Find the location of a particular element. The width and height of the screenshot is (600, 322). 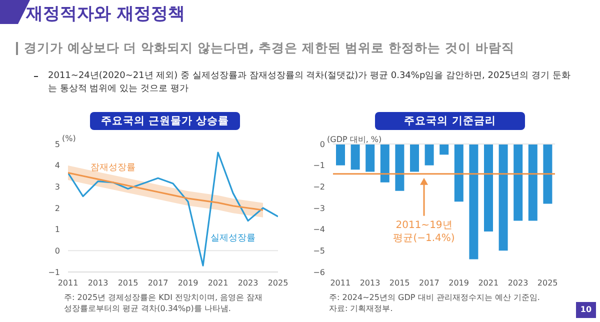

ref-line-label: 2011~19년 평균(−1.4%) is located at coordinates (424, 232).